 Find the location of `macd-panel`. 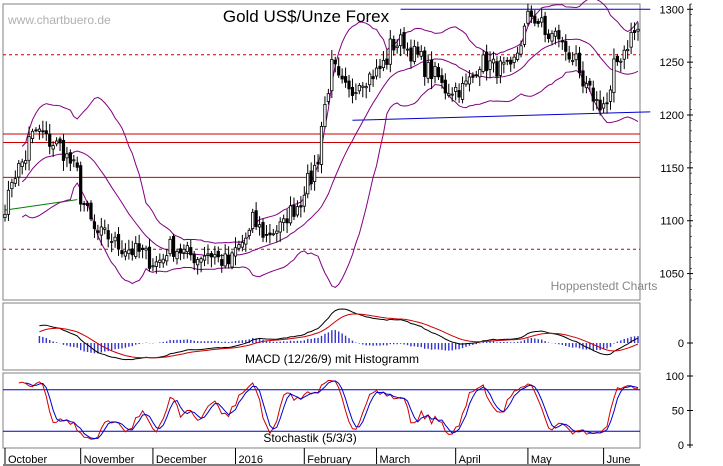

macd-panel is located at coordinates (321, 336).